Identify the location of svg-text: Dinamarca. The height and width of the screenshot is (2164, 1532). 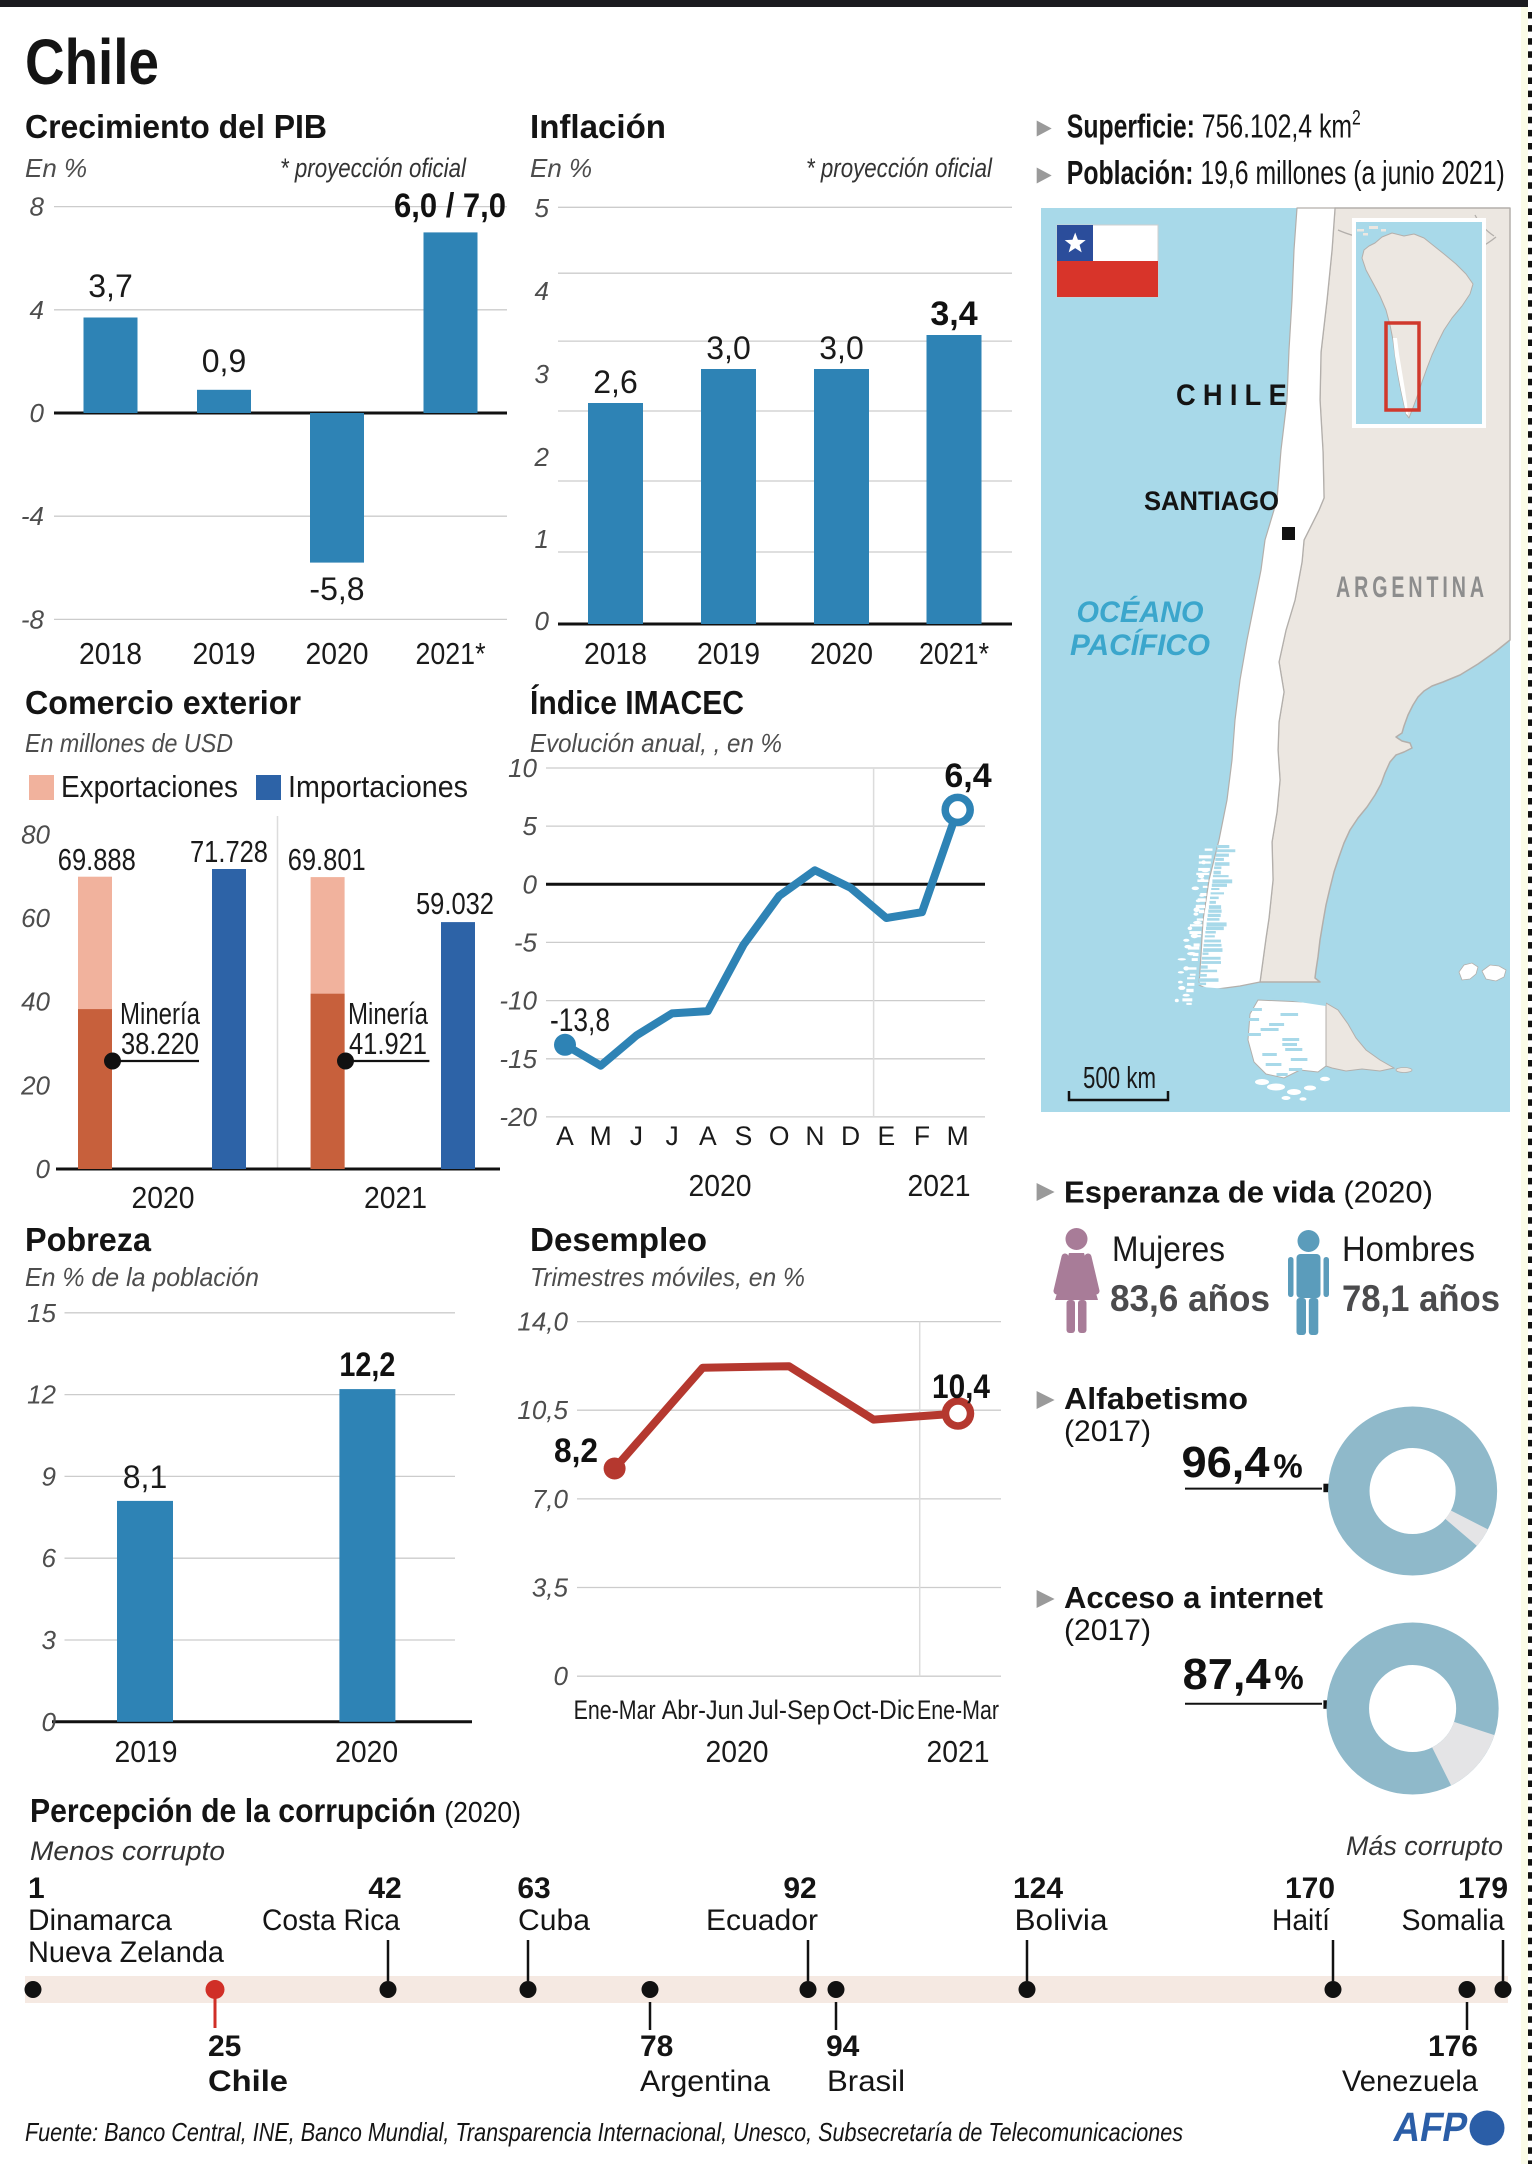
(100, 1920).